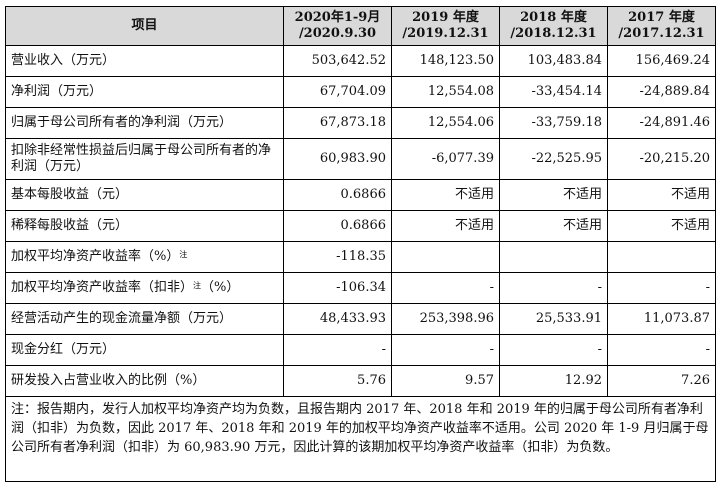 The image size is (720, 489). What do you see at coordinates (661, 319) in the screenshot?
I see `cell-2017: 11,073.87` at bounding box center [661, 319].